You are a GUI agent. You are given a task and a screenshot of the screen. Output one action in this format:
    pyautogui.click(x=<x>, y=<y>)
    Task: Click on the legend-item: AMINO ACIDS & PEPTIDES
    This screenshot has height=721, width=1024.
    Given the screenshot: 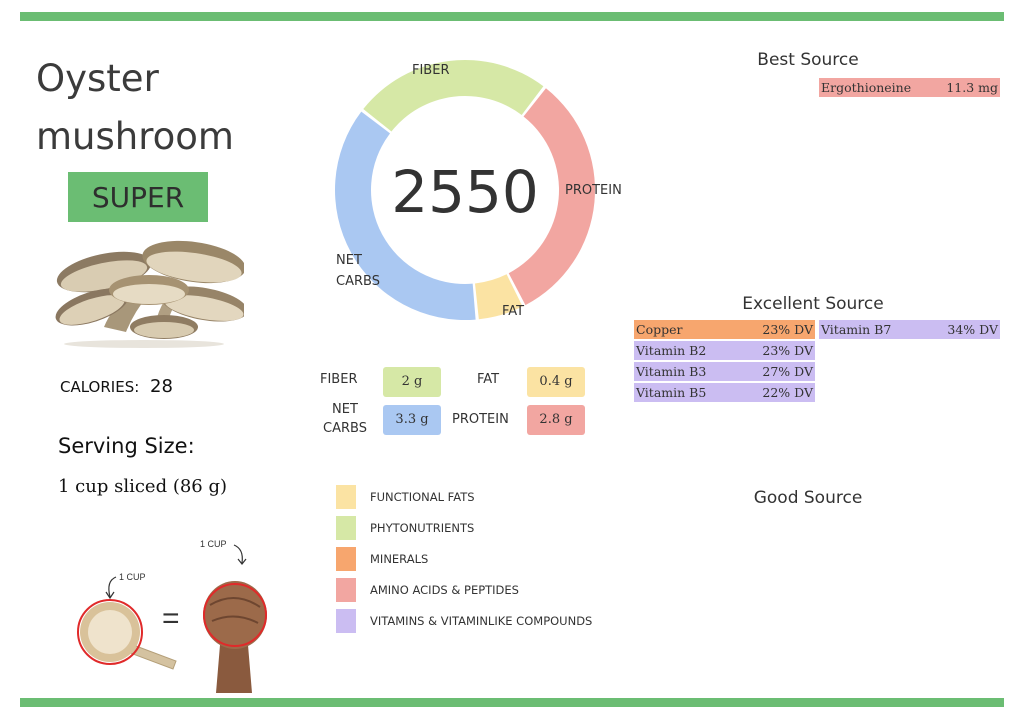 What is the action you would take?
    pyautogui.click(x=464, y=590)
    